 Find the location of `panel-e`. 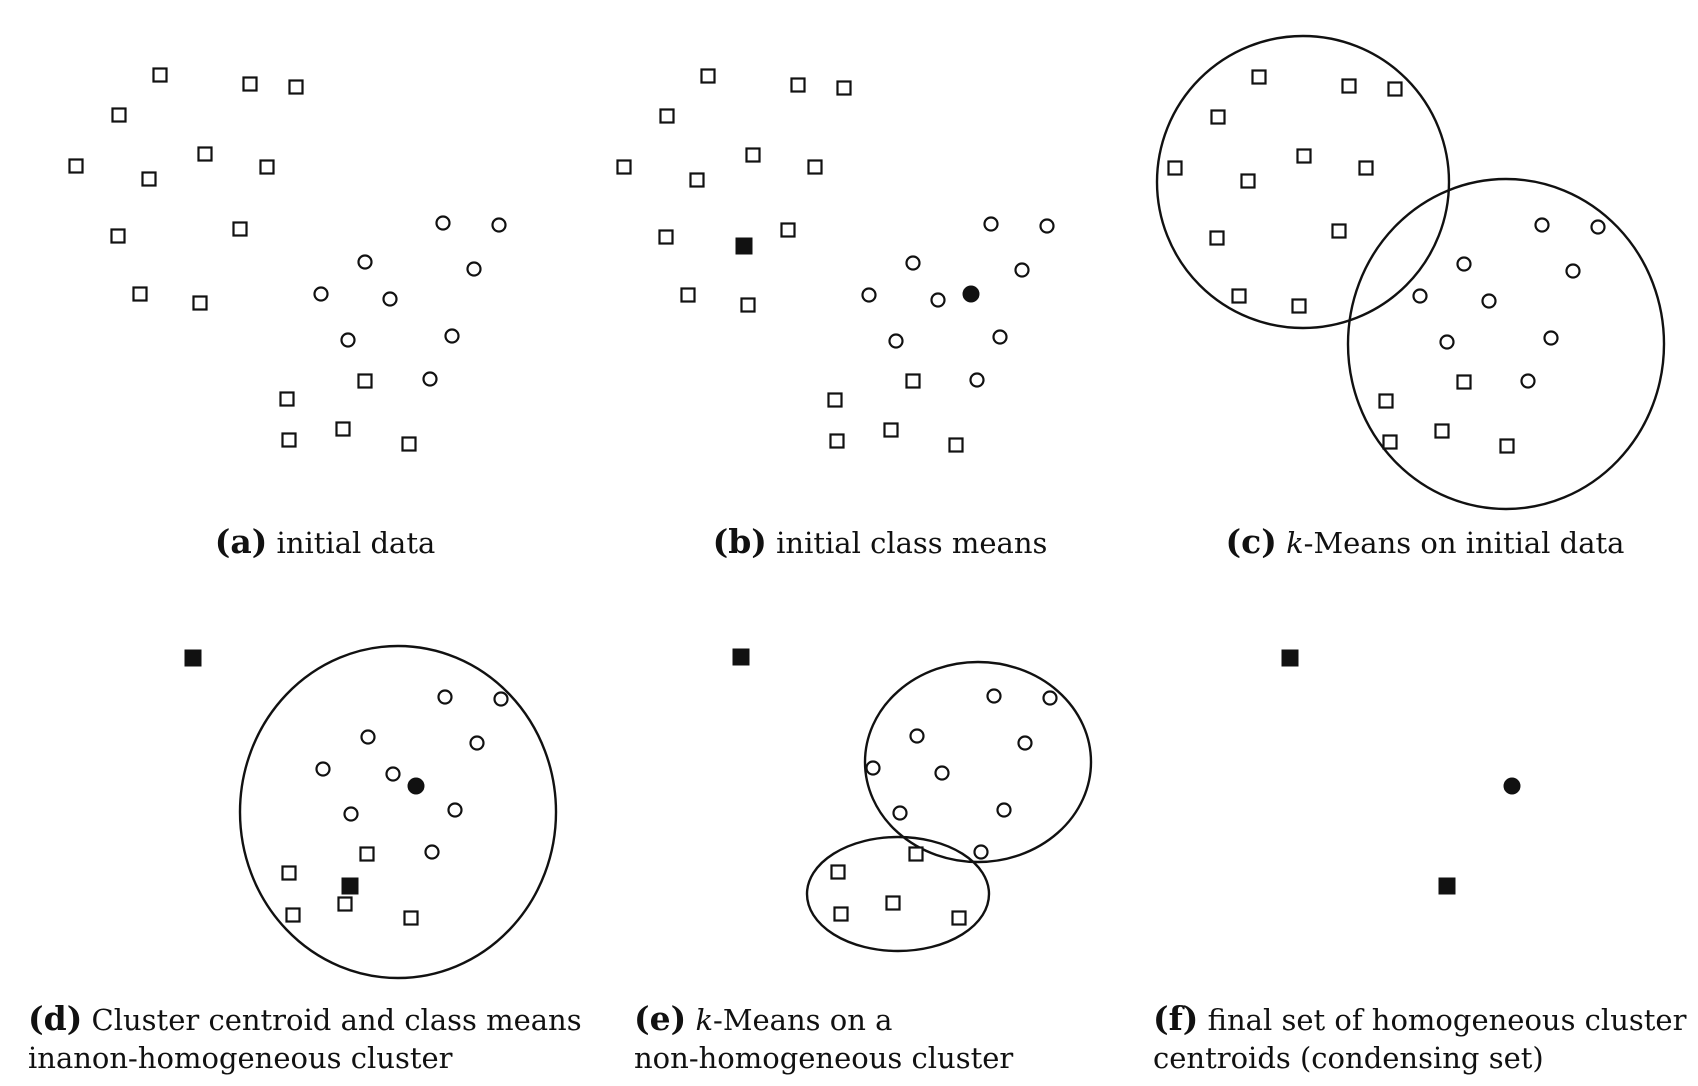

panel-e is located at coordinates (912, 800).